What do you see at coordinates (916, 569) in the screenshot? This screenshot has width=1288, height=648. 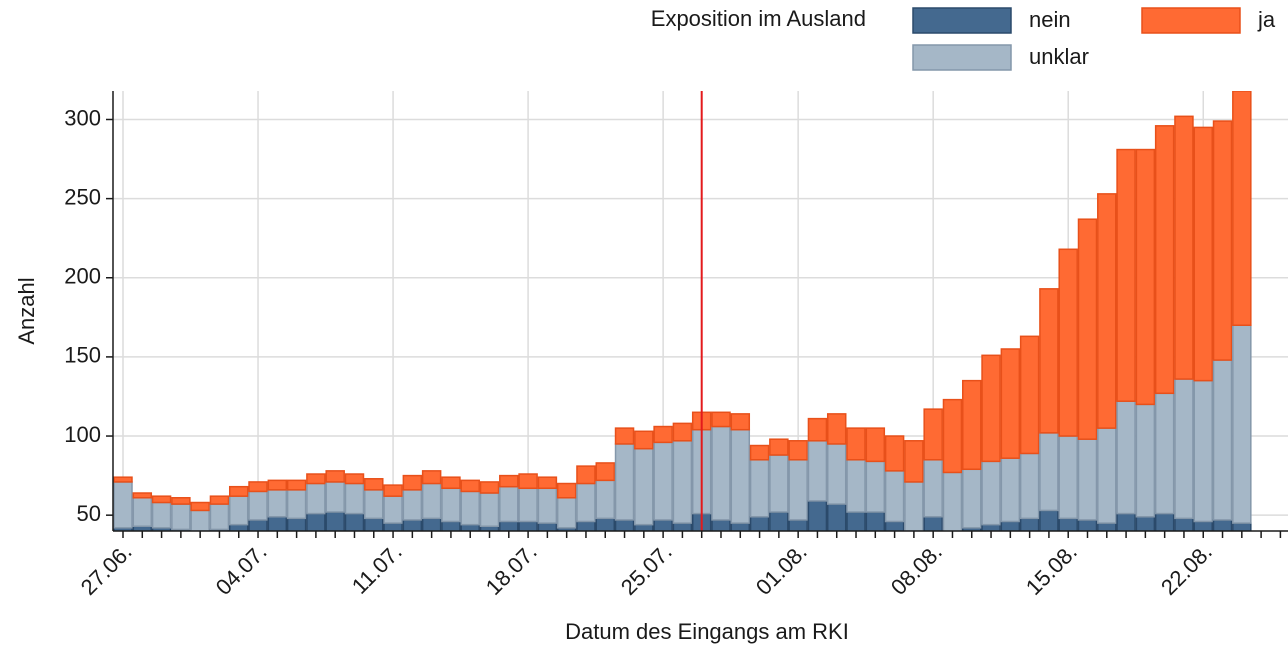 I see `x-tick-label: 08.08.` at bounding box center [916, 569].